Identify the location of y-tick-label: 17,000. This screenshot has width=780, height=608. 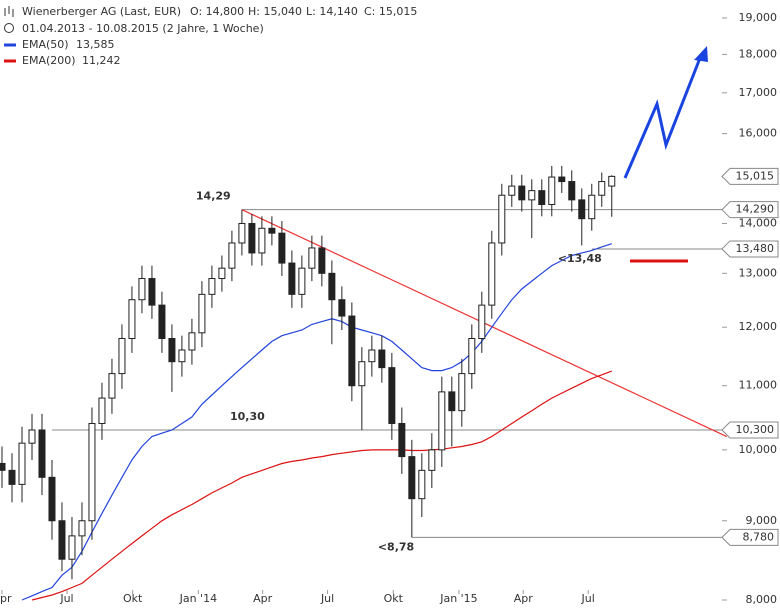
(758, 92).